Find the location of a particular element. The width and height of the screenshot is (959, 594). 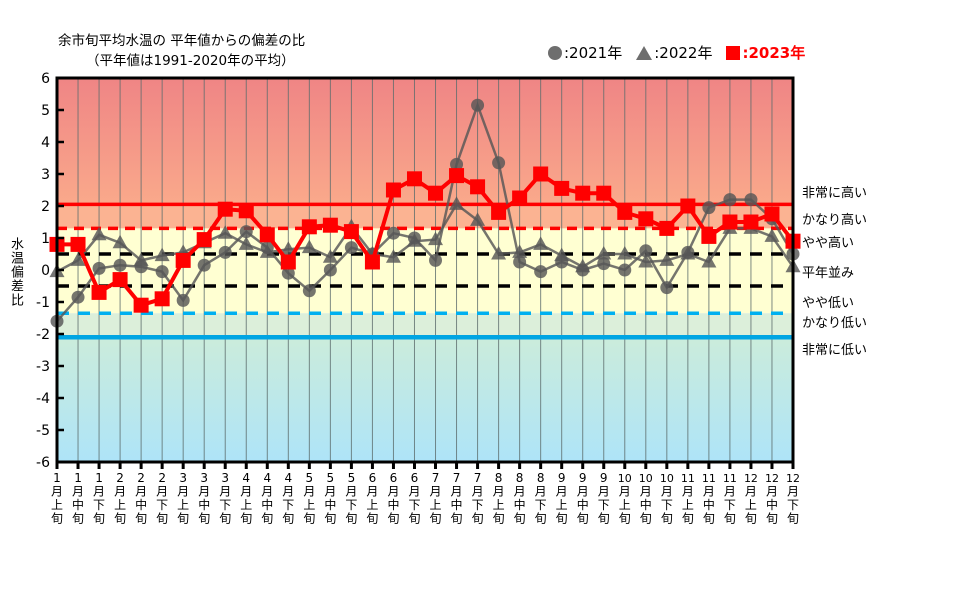

legend-item-2022: :2022年 is located at coordinates (674, 52).